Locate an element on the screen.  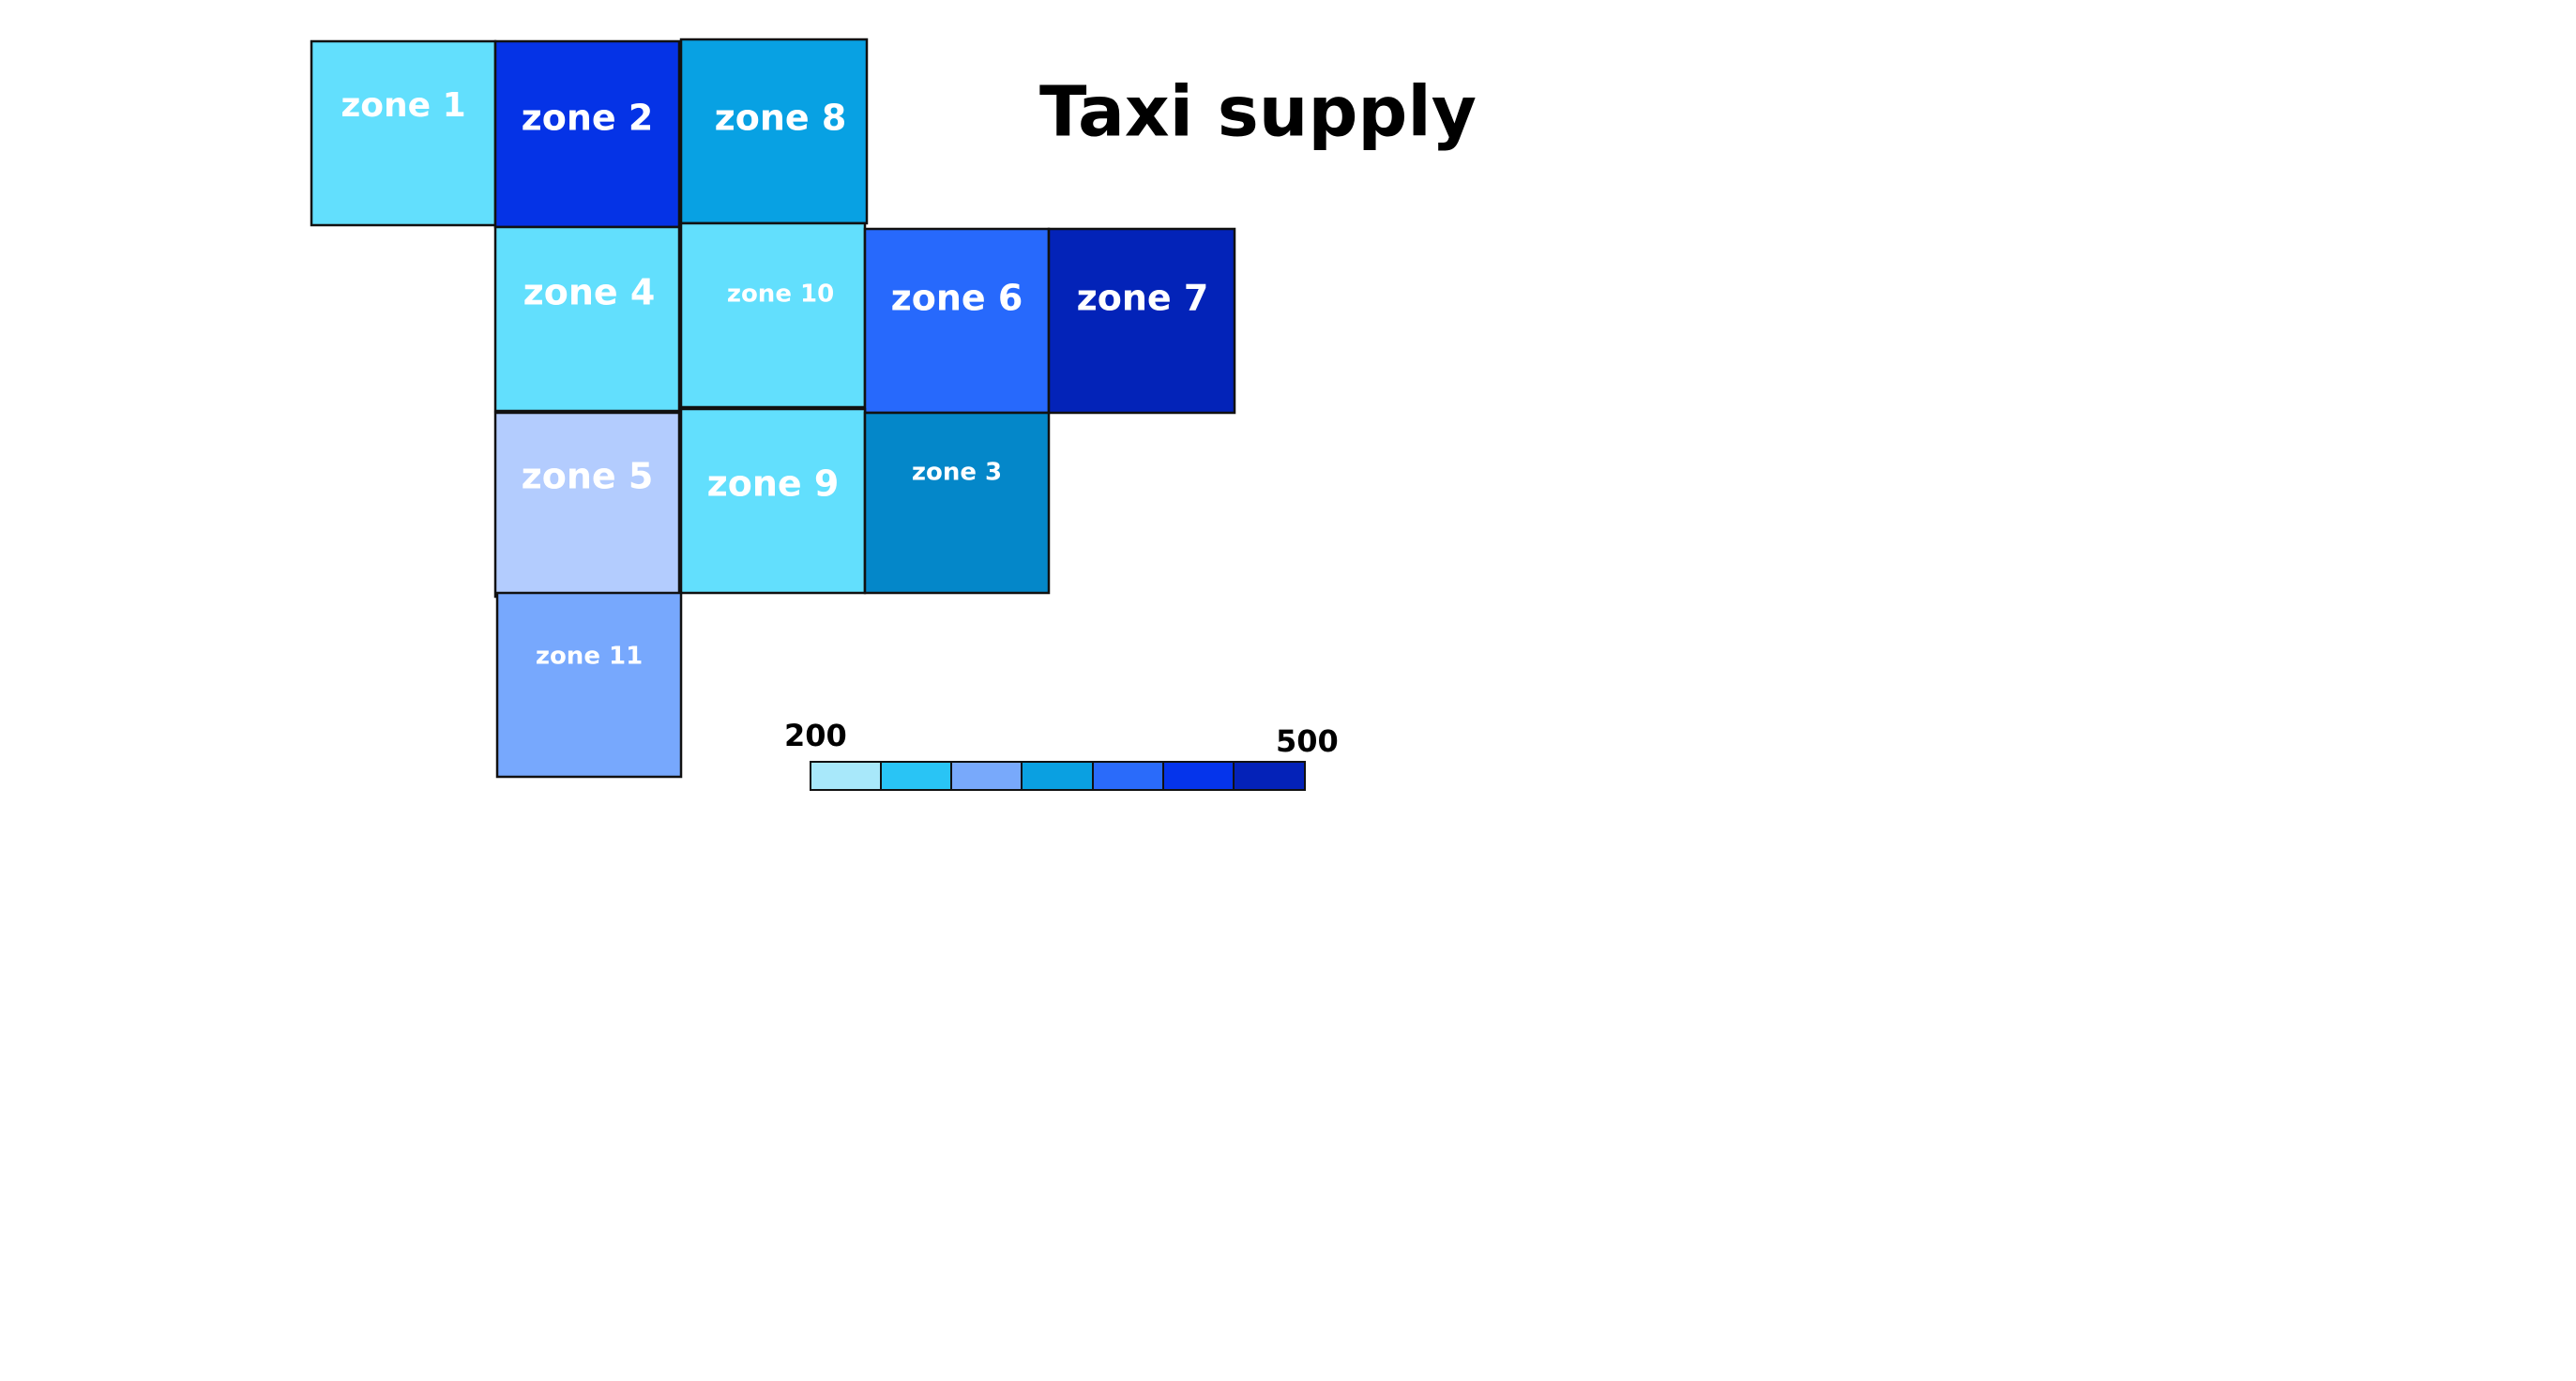
zone-label: zone 6 is located at coordinates (957, 298).